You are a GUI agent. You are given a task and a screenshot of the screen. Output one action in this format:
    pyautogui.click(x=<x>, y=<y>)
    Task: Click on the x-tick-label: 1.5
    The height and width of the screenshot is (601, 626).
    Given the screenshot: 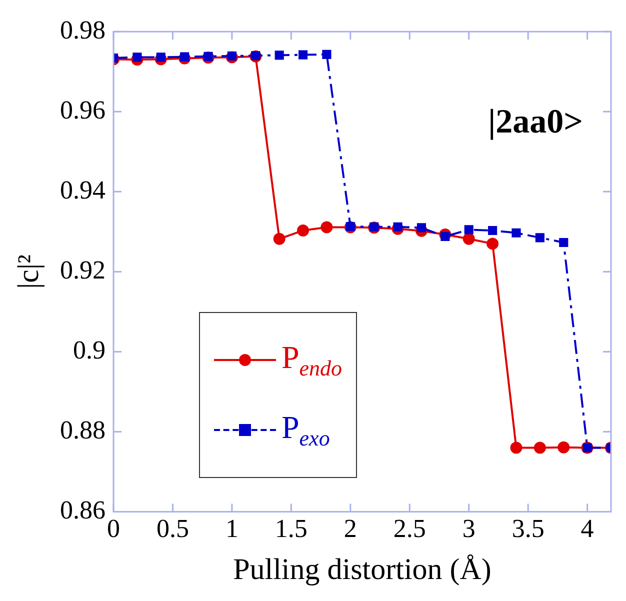 What is the action you would take?
    pyautogui.click(x=291, y=529)
    